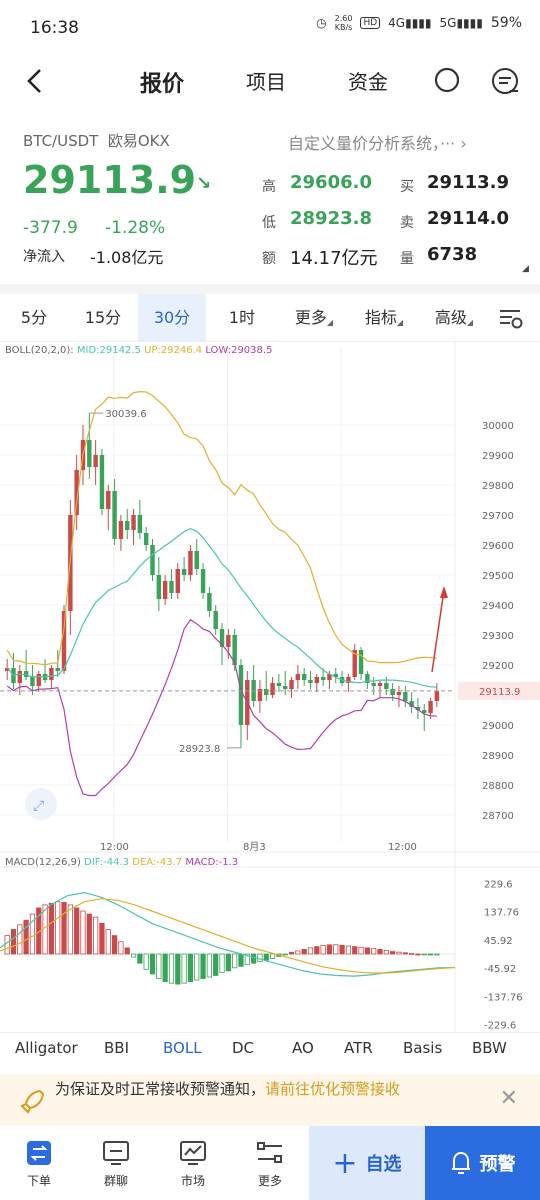 The image size is (540, 1200). I want to click on period-1h: 1时, so click(242, 317).